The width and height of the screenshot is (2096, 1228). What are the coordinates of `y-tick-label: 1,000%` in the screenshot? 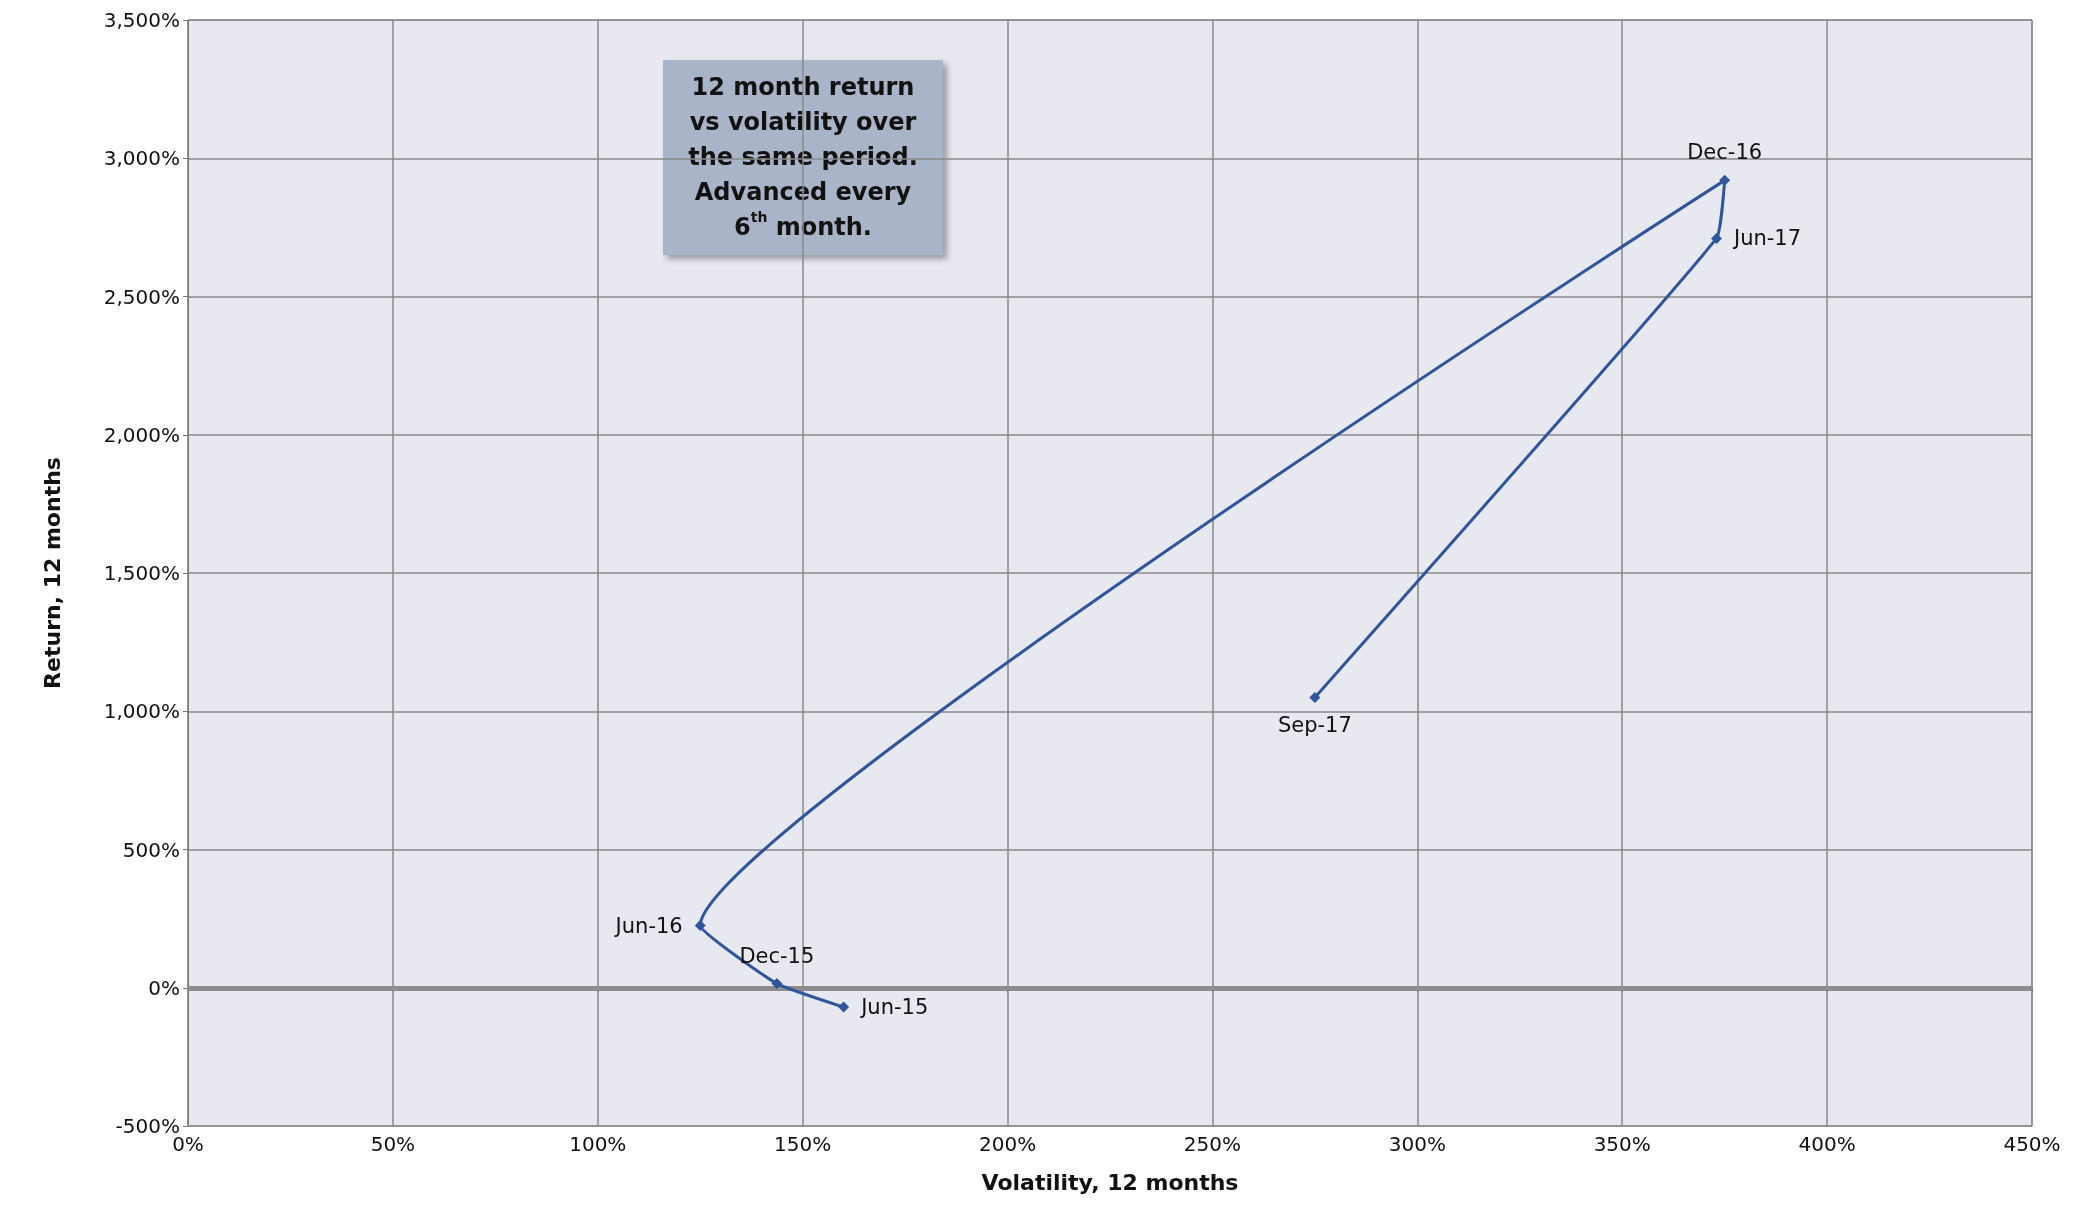 It's located at (141, 711).